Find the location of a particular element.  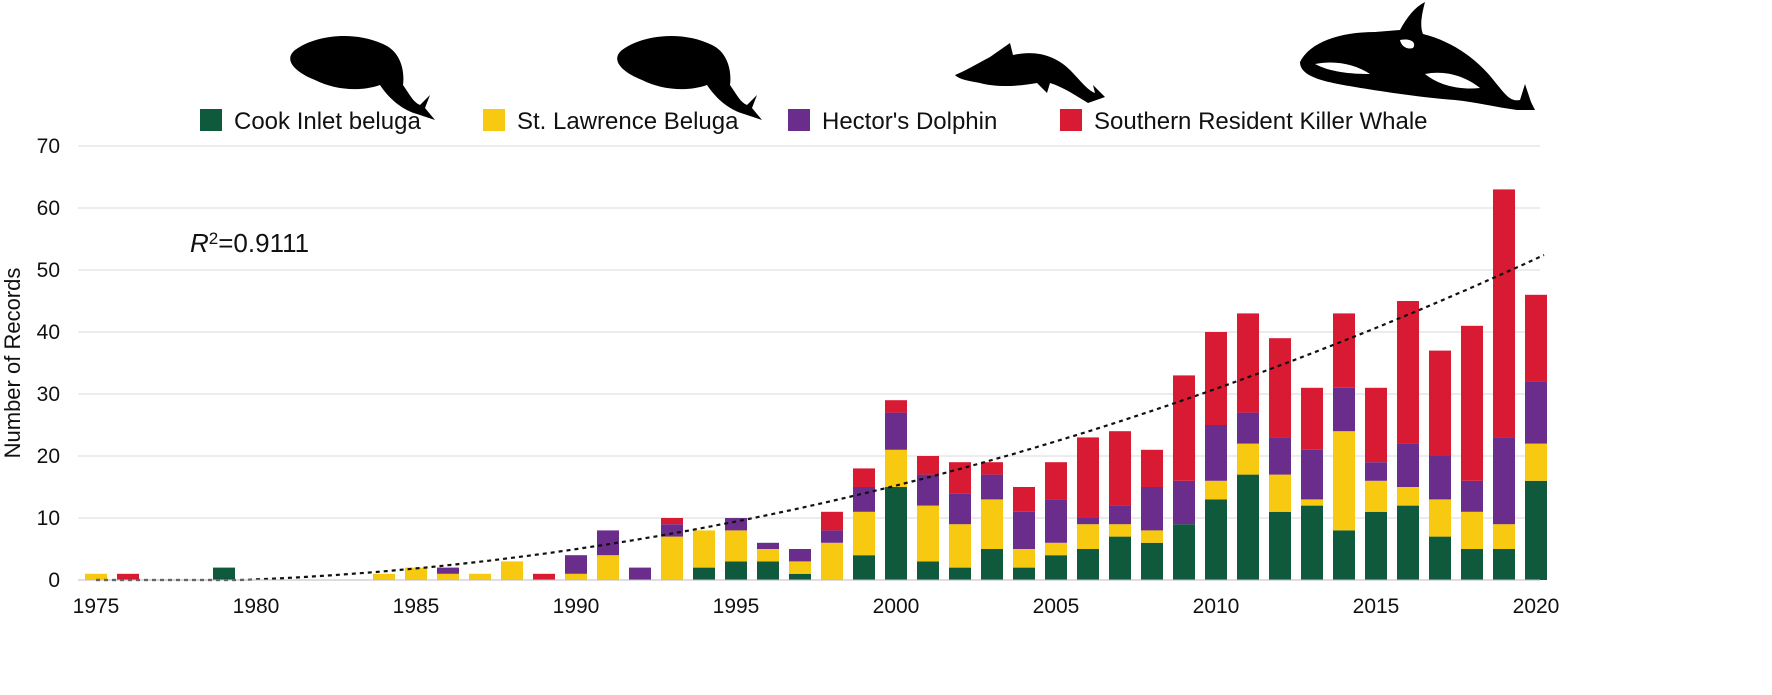

legend-item: Southern Resident Killer Whale is located at coordinates (1244, 121).